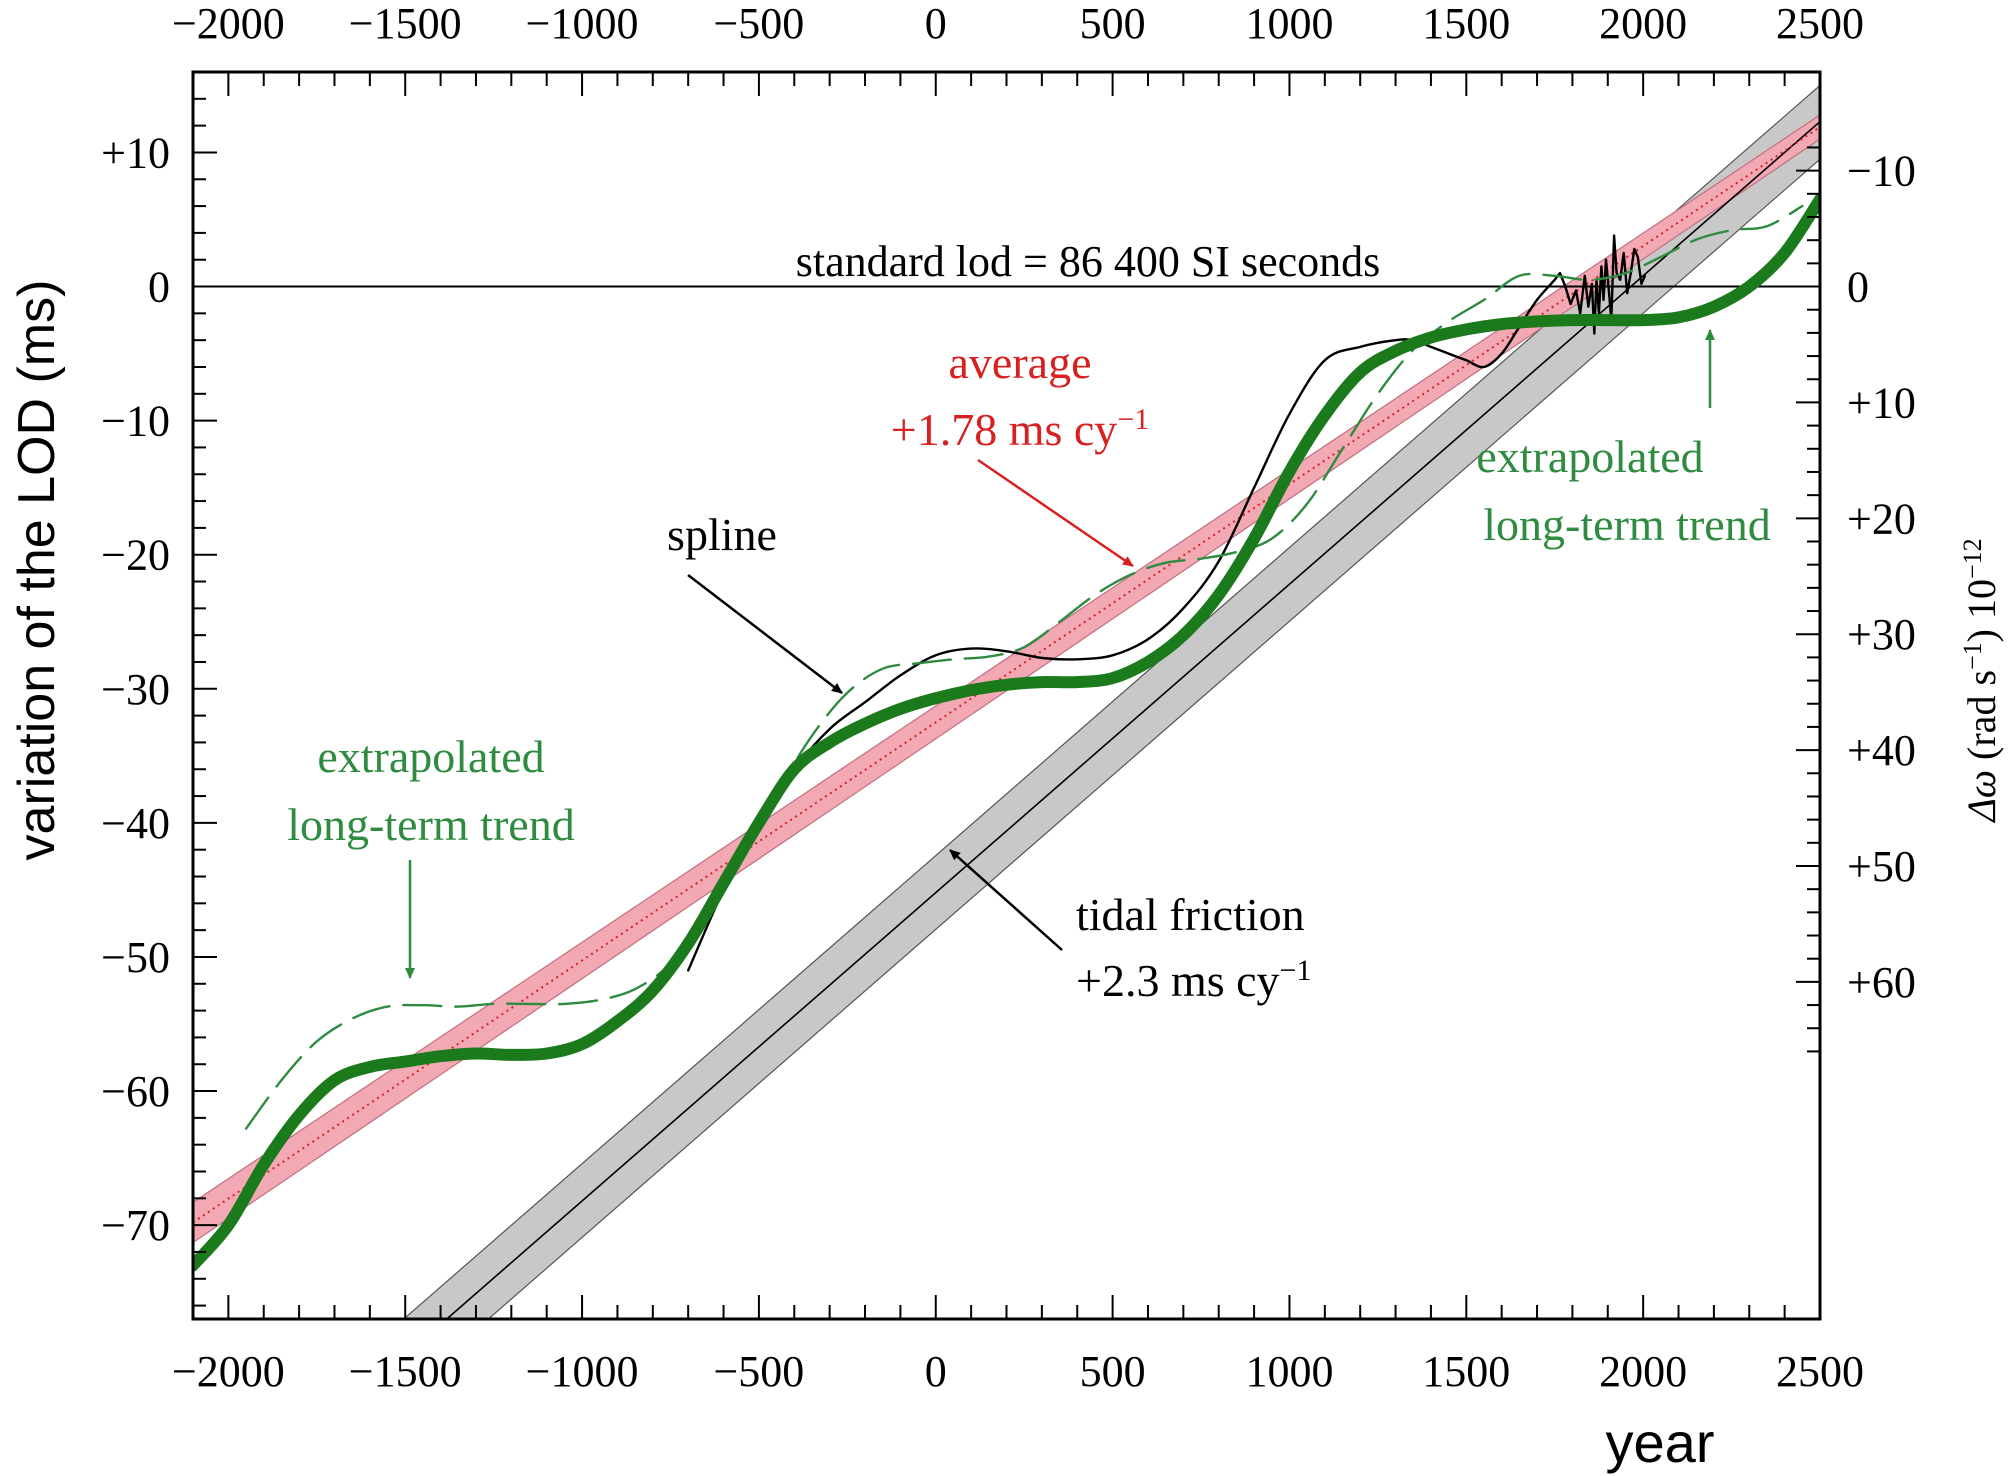  Describe the element at coordinates (1296, 970) in the screenshot. I see `annotation-tidal-sup: −1` at that location.